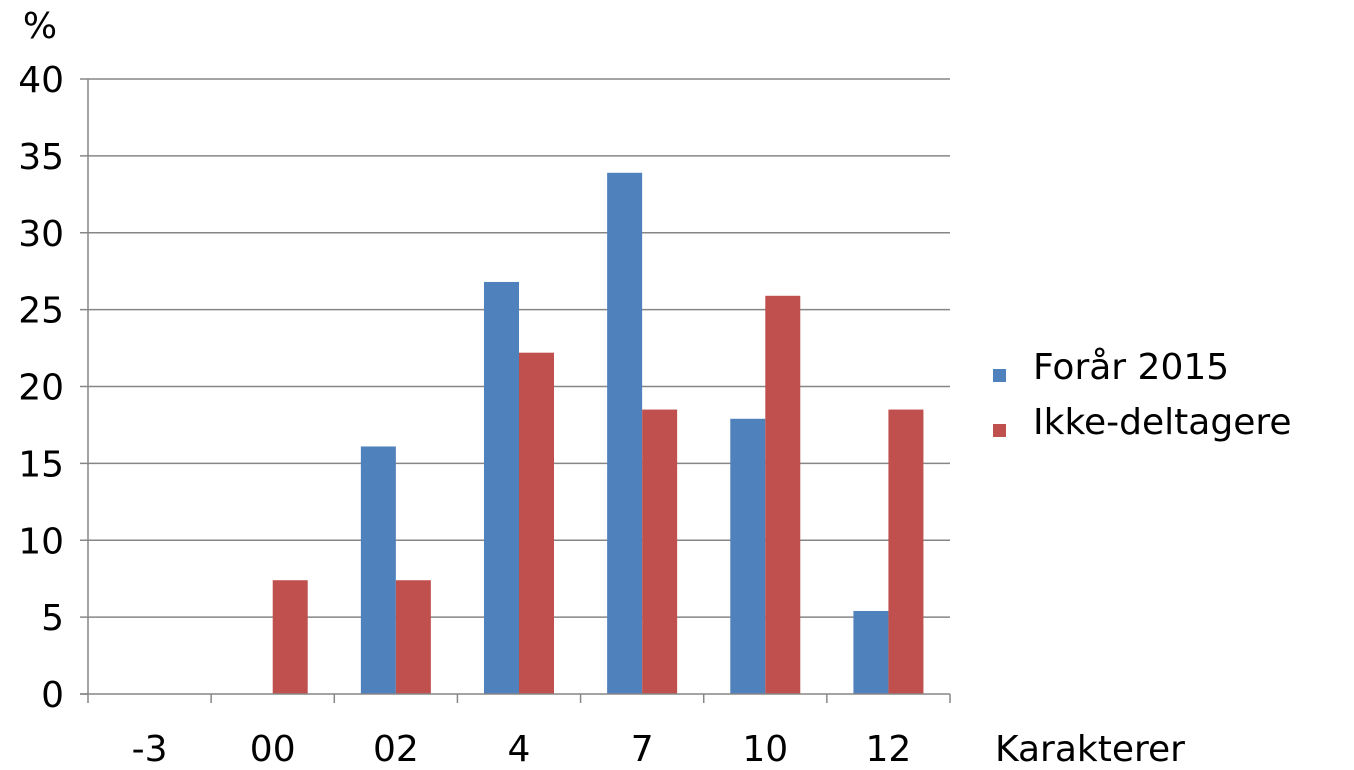 Image resolution: width=1354 pixels, height=770 pixels. Describe the element at coordinates (1090, 749) in the screenshot. I see `x-axis-title: Karakterer` at that location.